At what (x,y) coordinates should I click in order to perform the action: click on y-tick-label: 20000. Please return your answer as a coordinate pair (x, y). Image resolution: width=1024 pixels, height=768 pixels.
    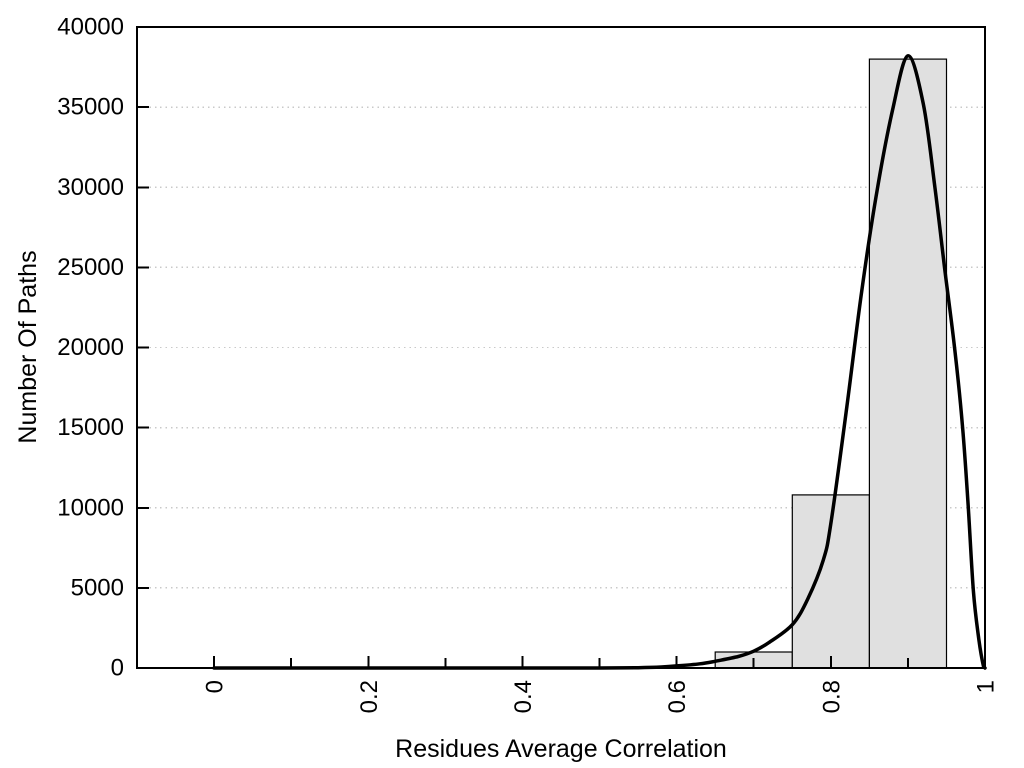
    Looking at the image, I should click on (90, 347).